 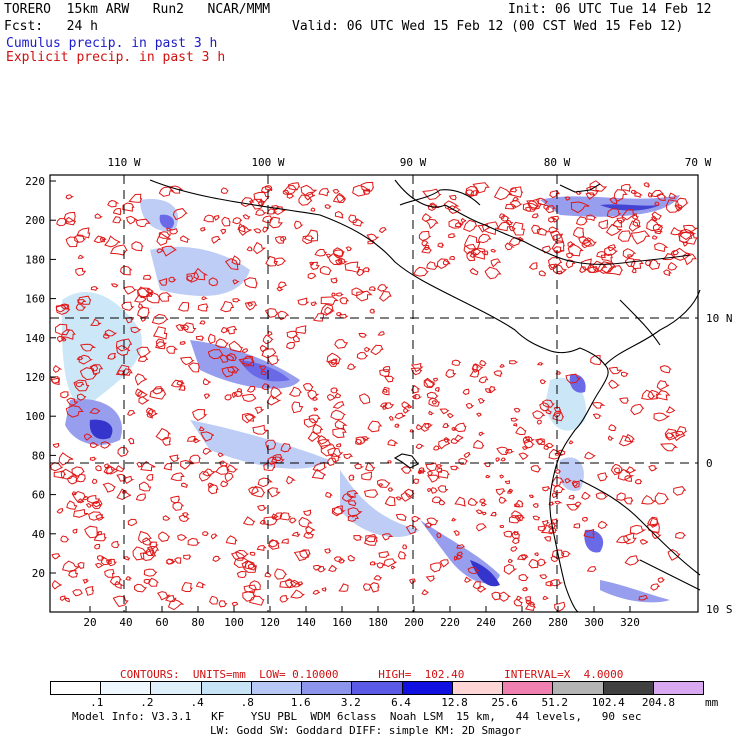 I want to click on y-tick-label: 40, so click(x=38, y=534).